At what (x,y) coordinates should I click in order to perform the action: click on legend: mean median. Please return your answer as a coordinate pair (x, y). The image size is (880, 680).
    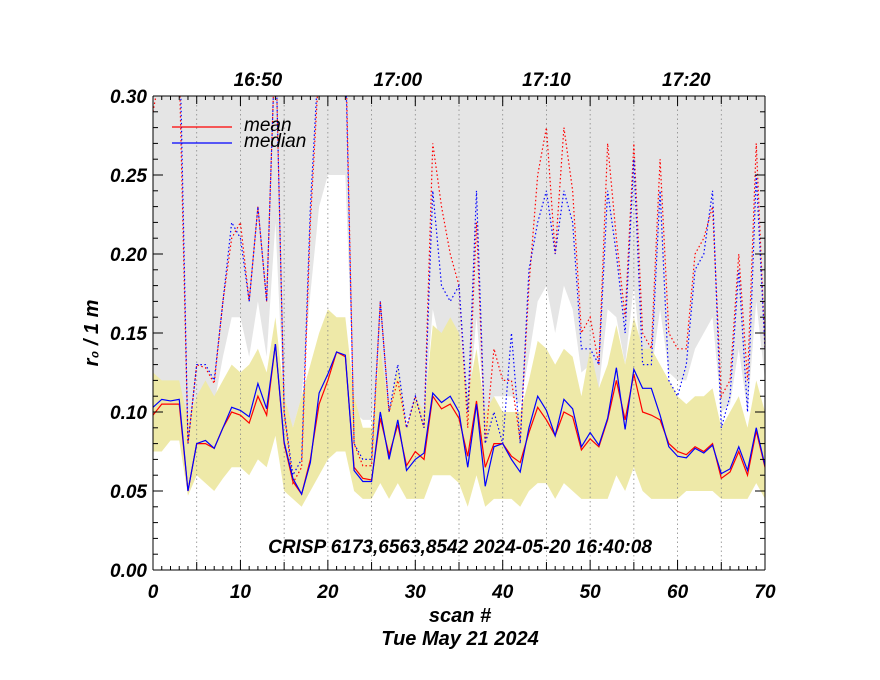
    Looking at the image, I should click on (239, 133).